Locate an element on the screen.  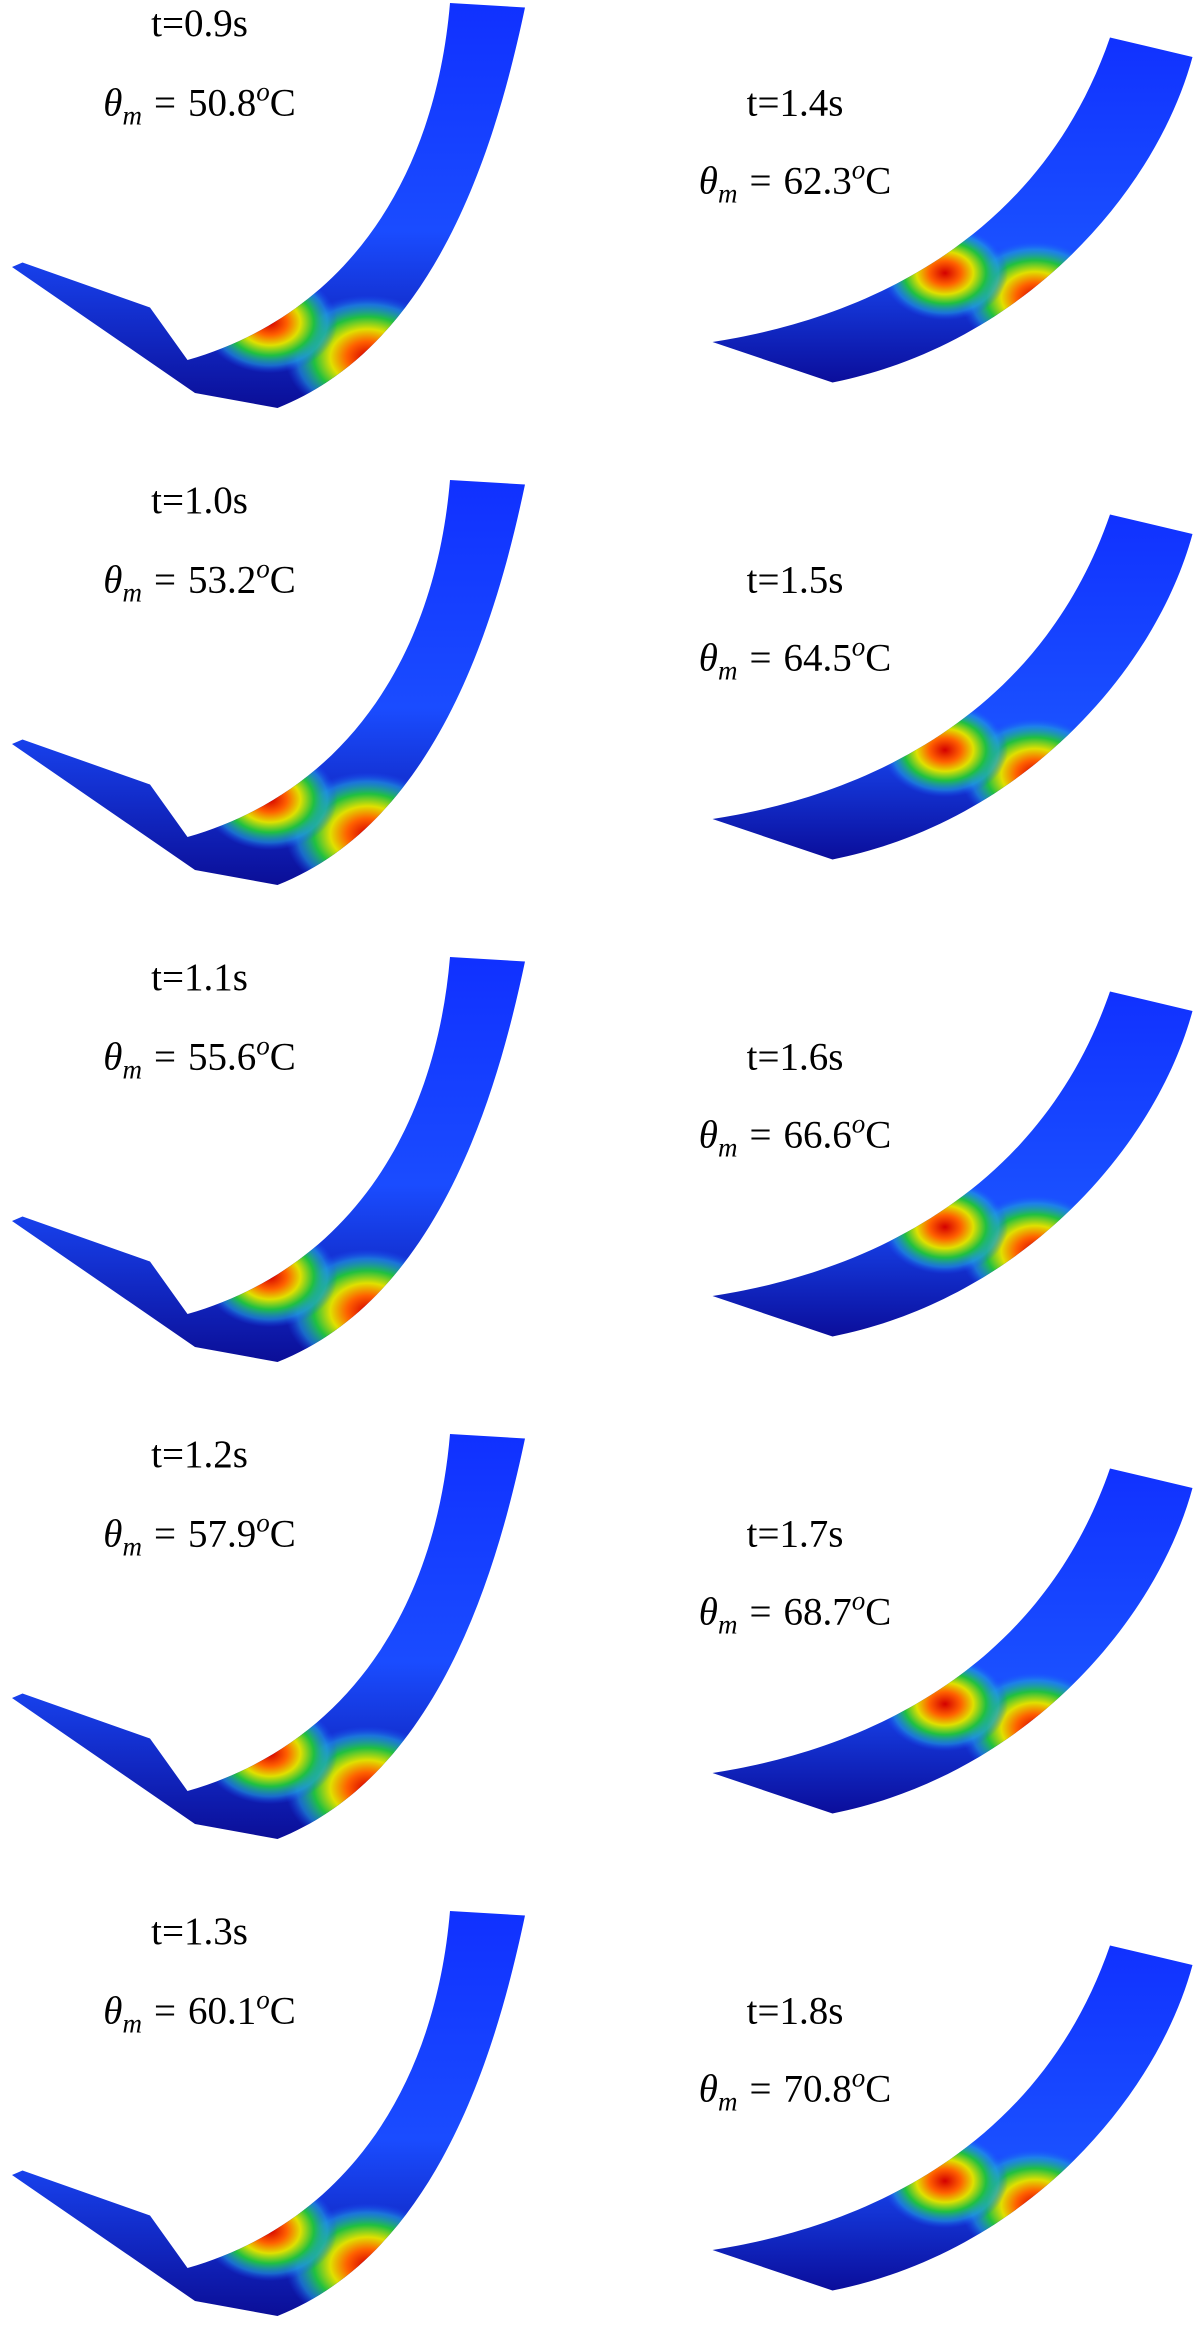
temperature-label: θm = 55.6oC is located at coordinates (199, 1058).